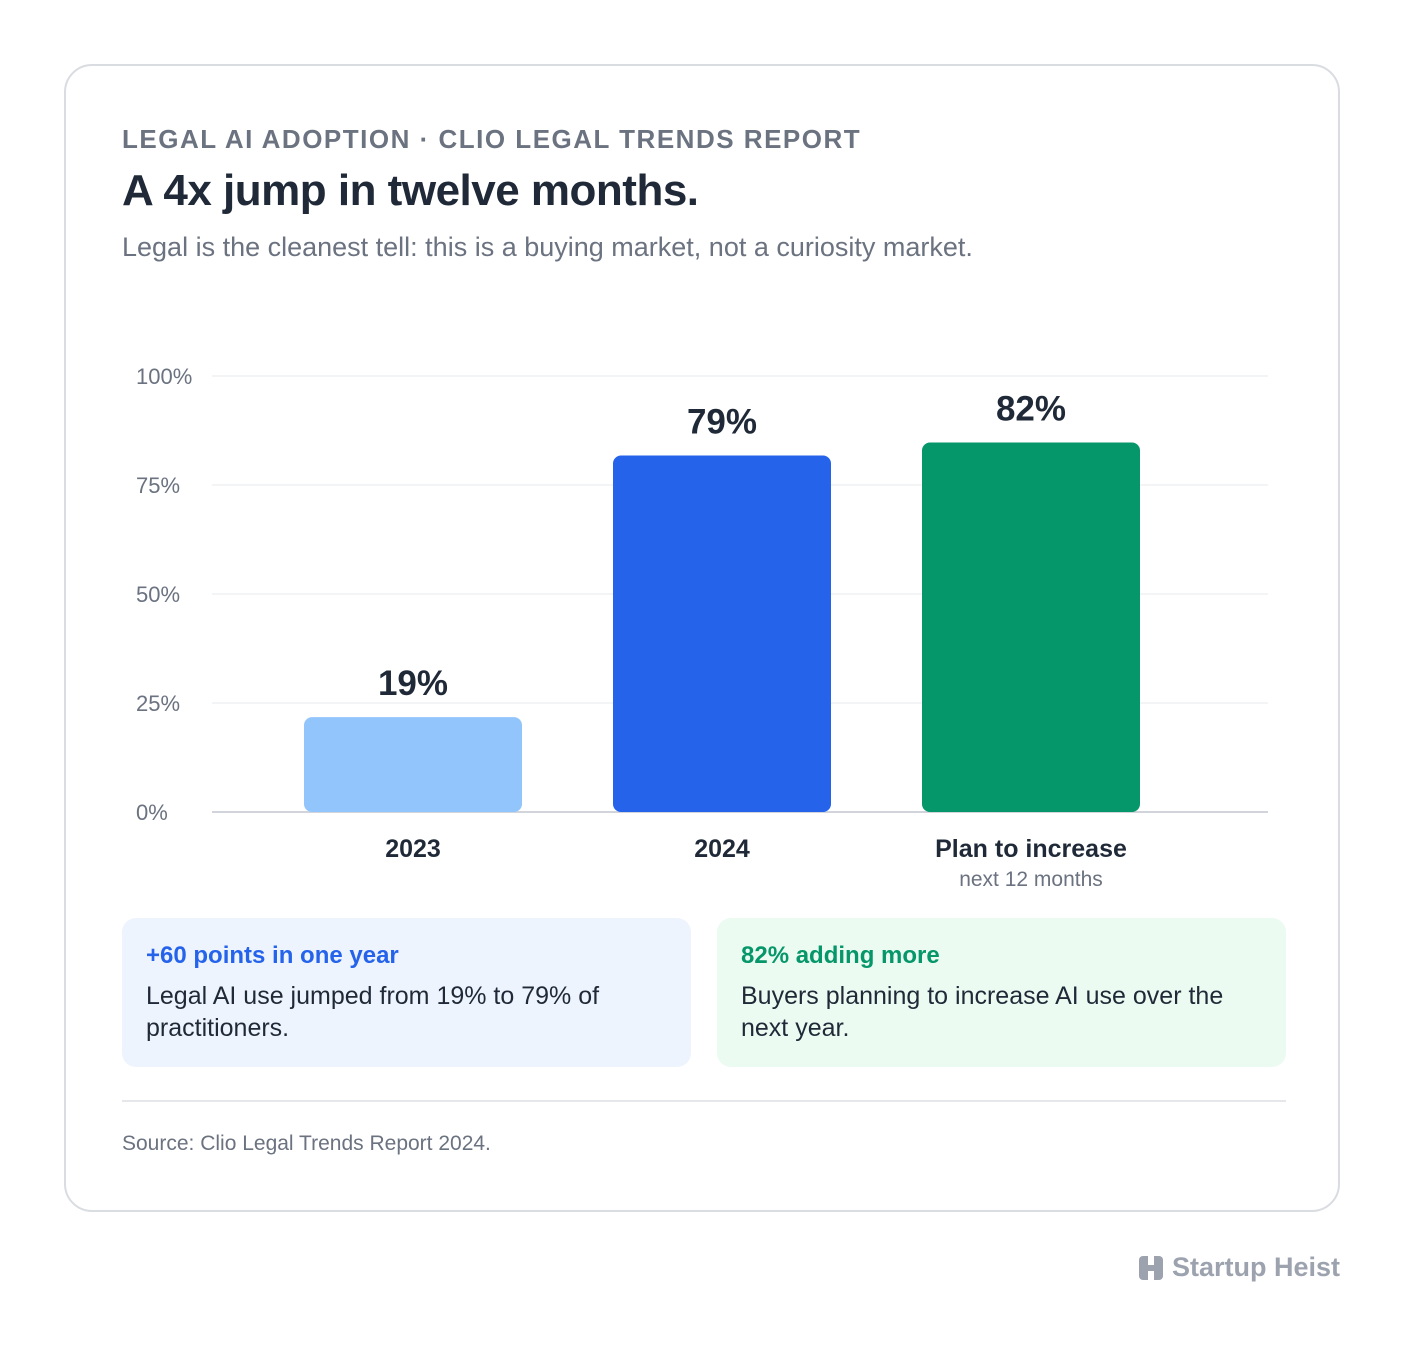 Image resolution: width=1408 pixels, height=1352 pixels. What do you see at coordinates (1150, 1267) in the screenshot?
I see `startup-heist-logo-icon` at bounding box center [1150, 1267].